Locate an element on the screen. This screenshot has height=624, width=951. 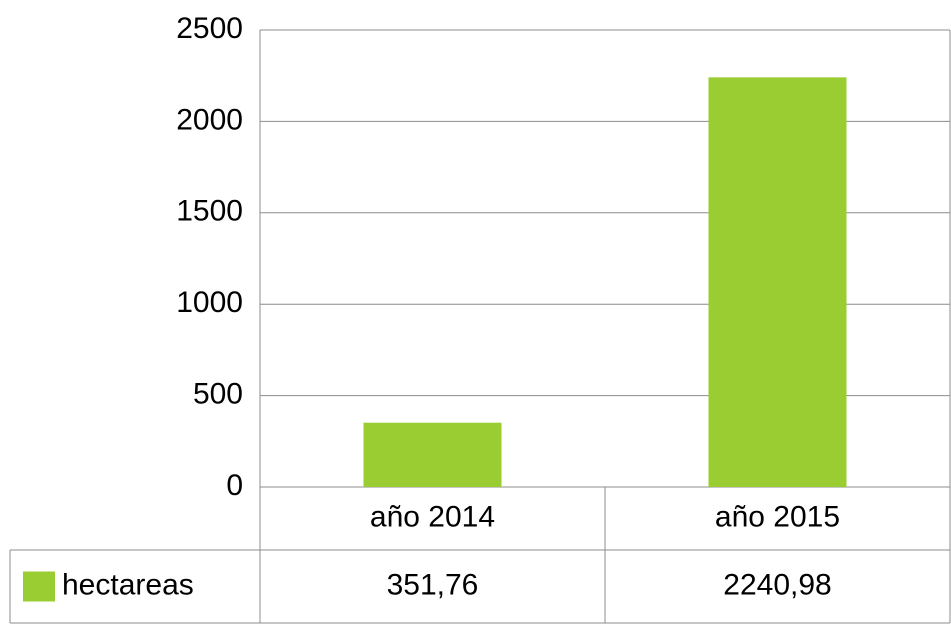
data-label: 2240,98 is located at coordinates (777, 584).